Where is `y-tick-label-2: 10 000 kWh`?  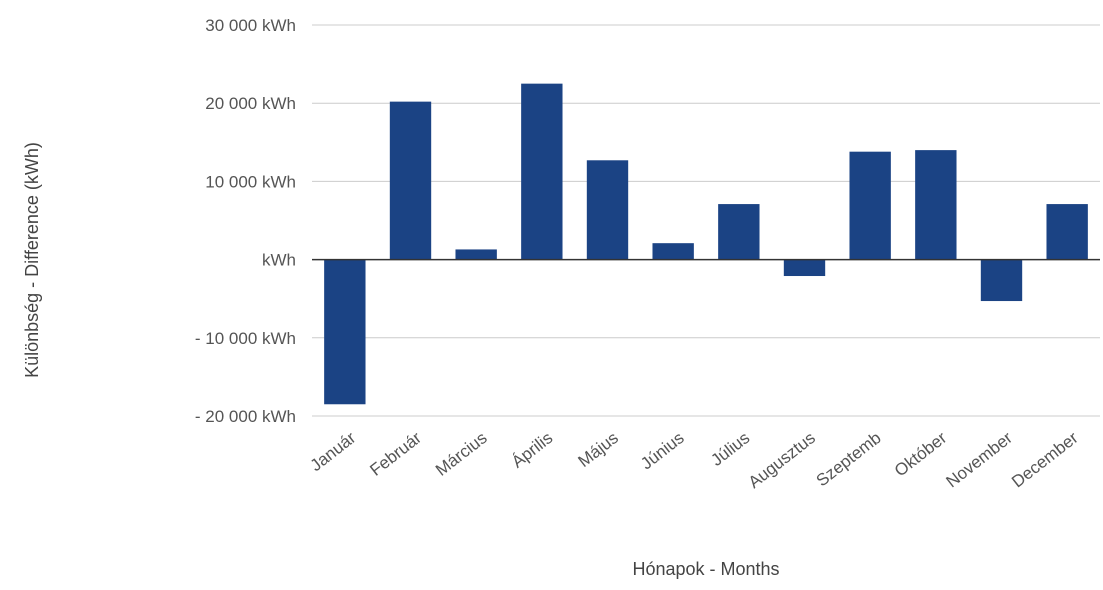 y-tick-label-2: 10 000 kWh is located at coordinates (250, 181).